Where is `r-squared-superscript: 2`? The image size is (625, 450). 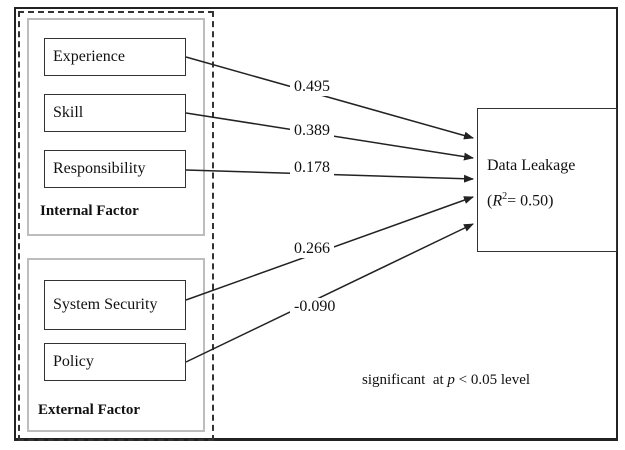
r-squared-superscript: 2 is located at coordinates (505, 196).